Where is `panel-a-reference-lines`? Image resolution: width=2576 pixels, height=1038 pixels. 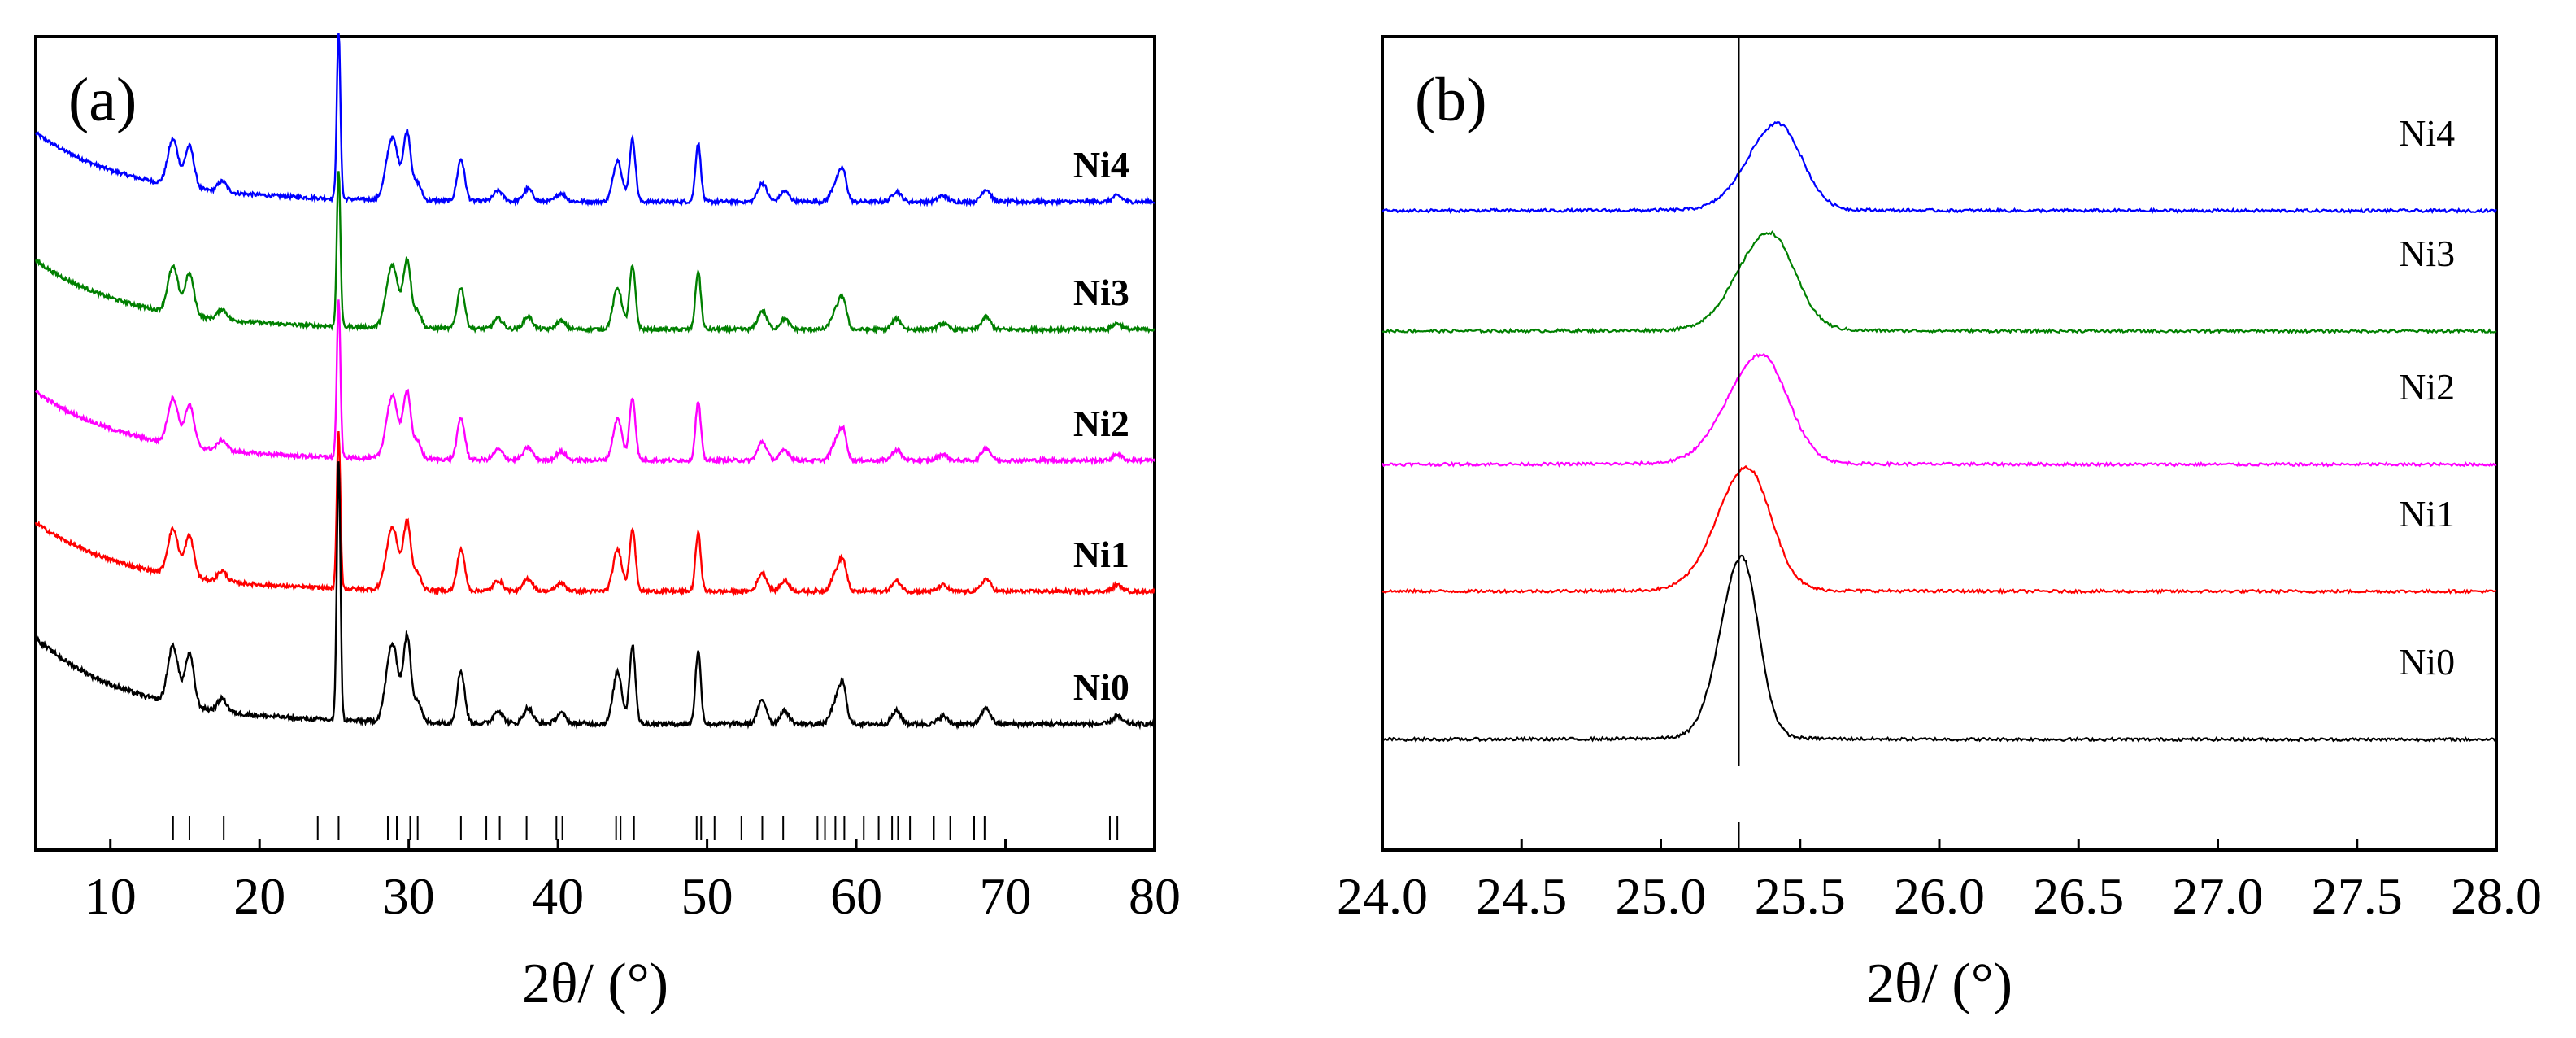 panel-a-reference-lines is located at coordinates (646, 828).